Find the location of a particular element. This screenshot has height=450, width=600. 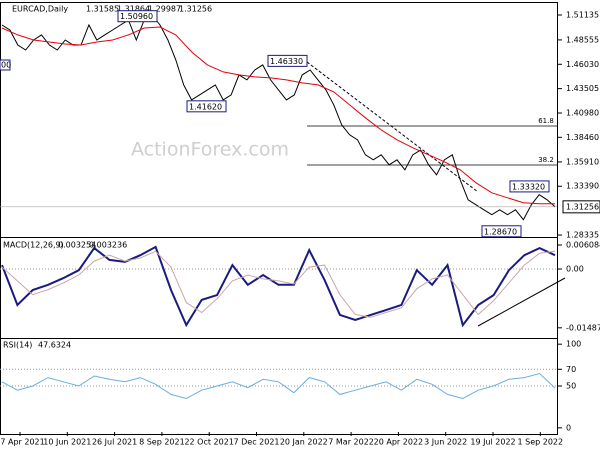

indicator-value: 0.003254 is located at coordinates (77, 245).